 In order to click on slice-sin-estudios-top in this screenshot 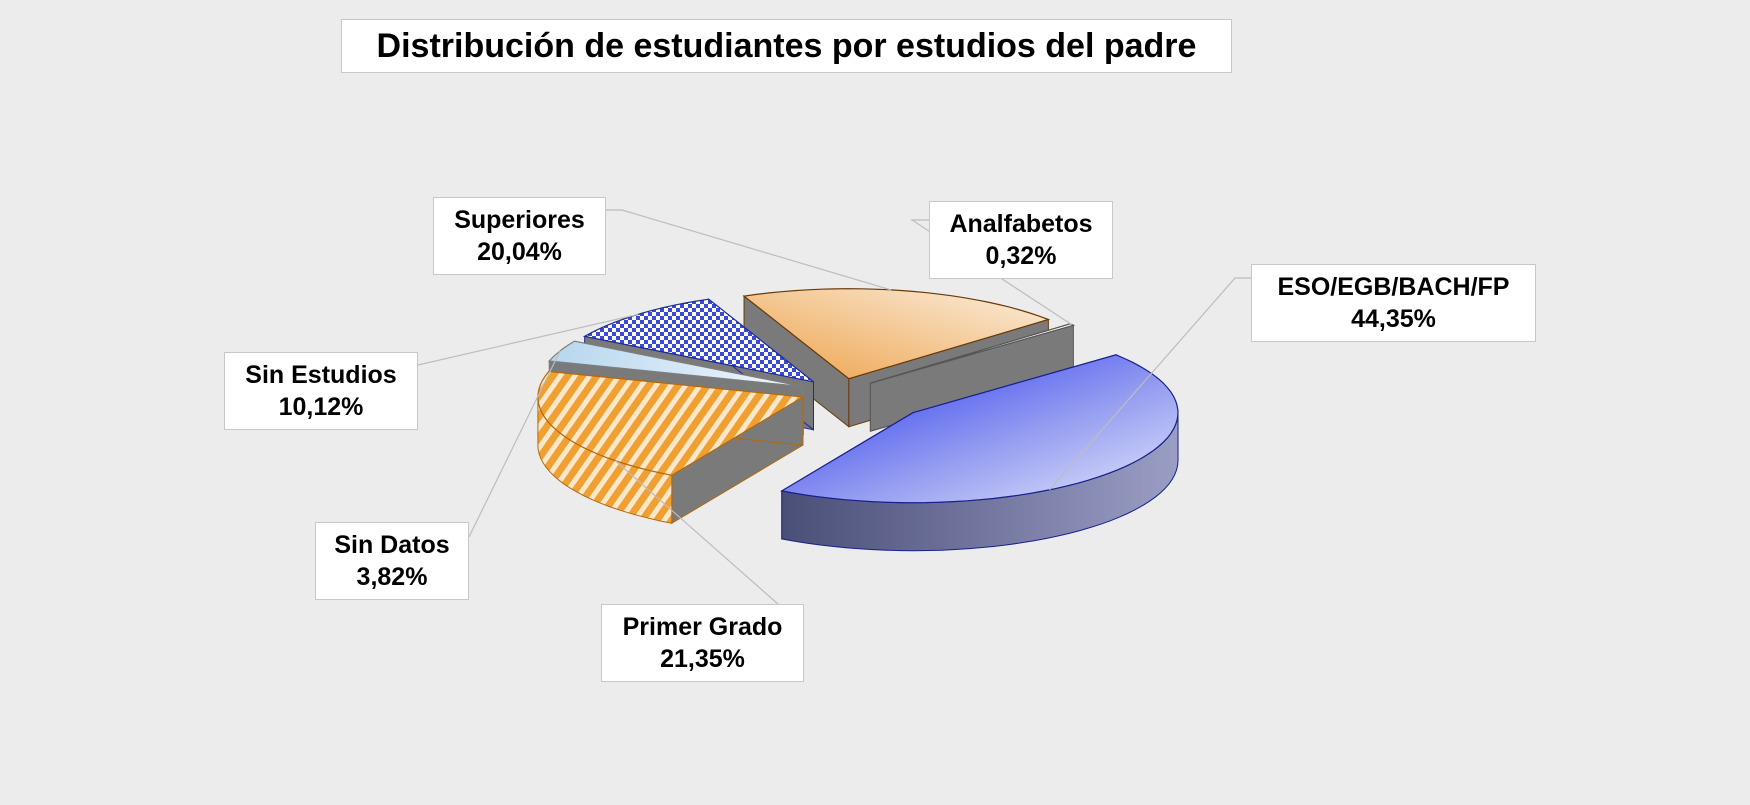, I will do `click(698, 340)`.